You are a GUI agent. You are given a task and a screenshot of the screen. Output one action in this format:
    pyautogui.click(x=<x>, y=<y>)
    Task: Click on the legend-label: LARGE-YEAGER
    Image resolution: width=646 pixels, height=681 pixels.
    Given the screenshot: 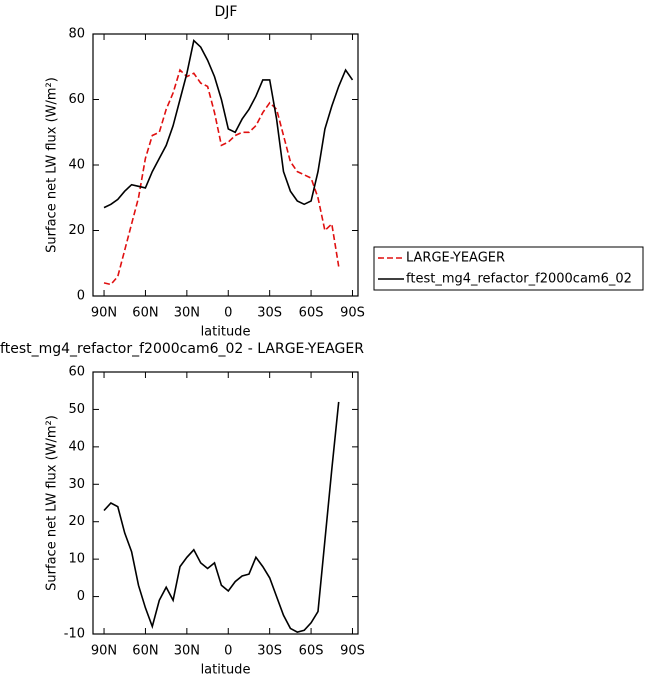 What is the action you would take?
    pyautogui.click(x=455, y=258)
    